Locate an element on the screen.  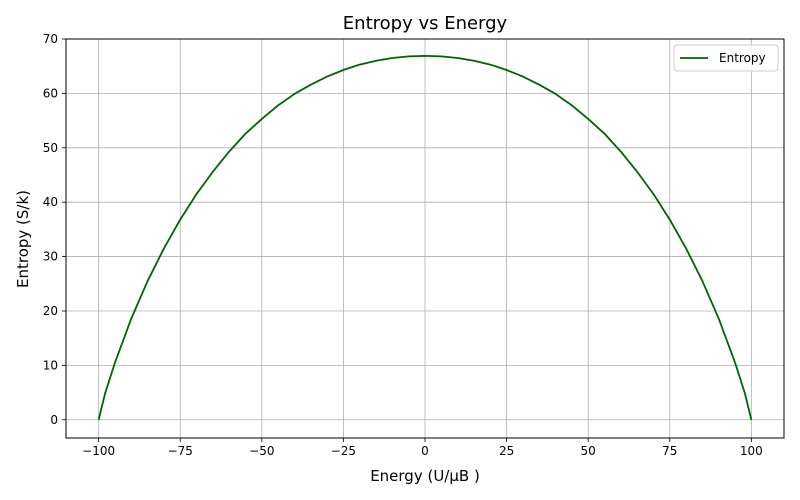
y-tick-label: 0 is located at coordinates (54, 420).